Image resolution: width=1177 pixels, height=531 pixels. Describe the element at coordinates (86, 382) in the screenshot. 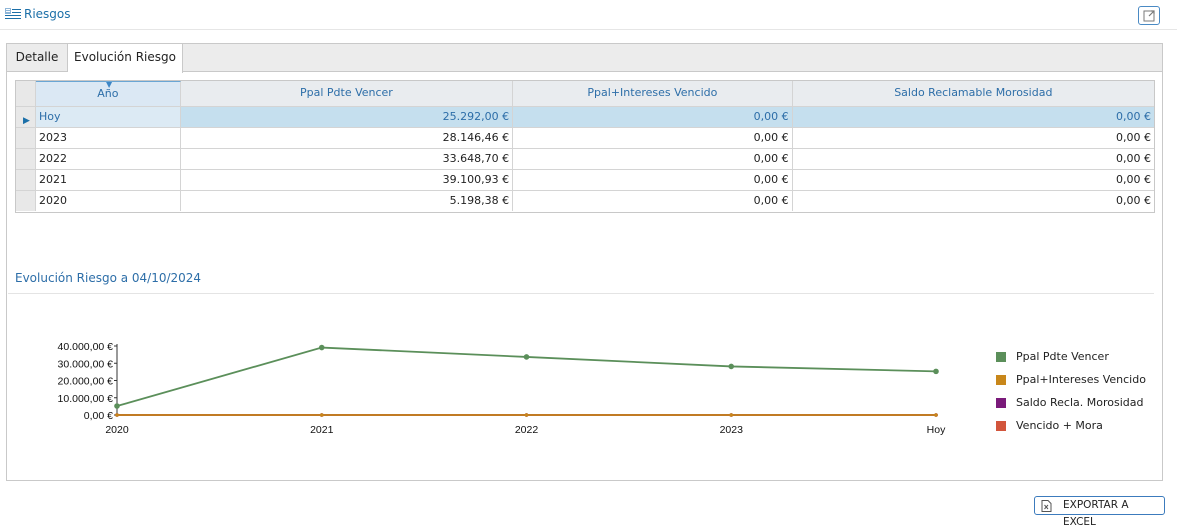

I see `y-tick-label: 20.000,00 €` at that location.